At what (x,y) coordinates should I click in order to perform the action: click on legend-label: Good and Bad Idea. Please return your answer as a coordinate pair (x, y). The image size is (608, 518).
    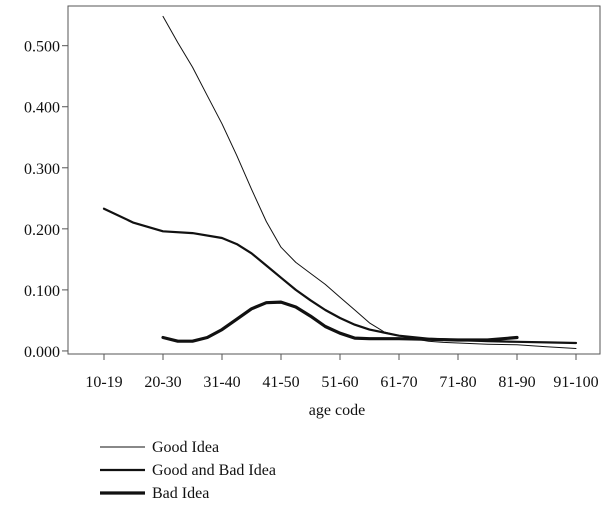
    Looking at the image, I should click on (214, 470).